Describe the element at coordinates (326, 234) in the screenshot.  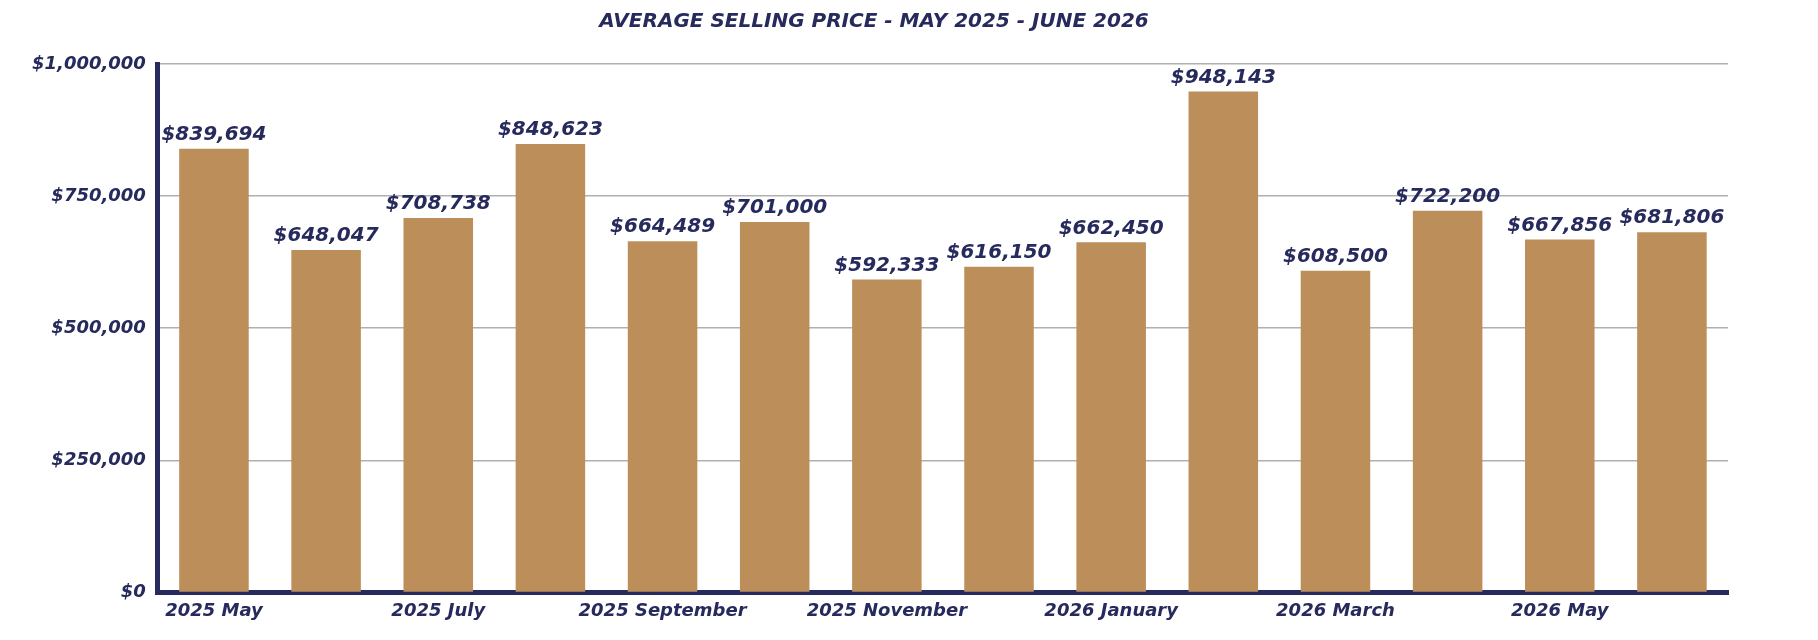
I see `data-label: $648,047` at that location.